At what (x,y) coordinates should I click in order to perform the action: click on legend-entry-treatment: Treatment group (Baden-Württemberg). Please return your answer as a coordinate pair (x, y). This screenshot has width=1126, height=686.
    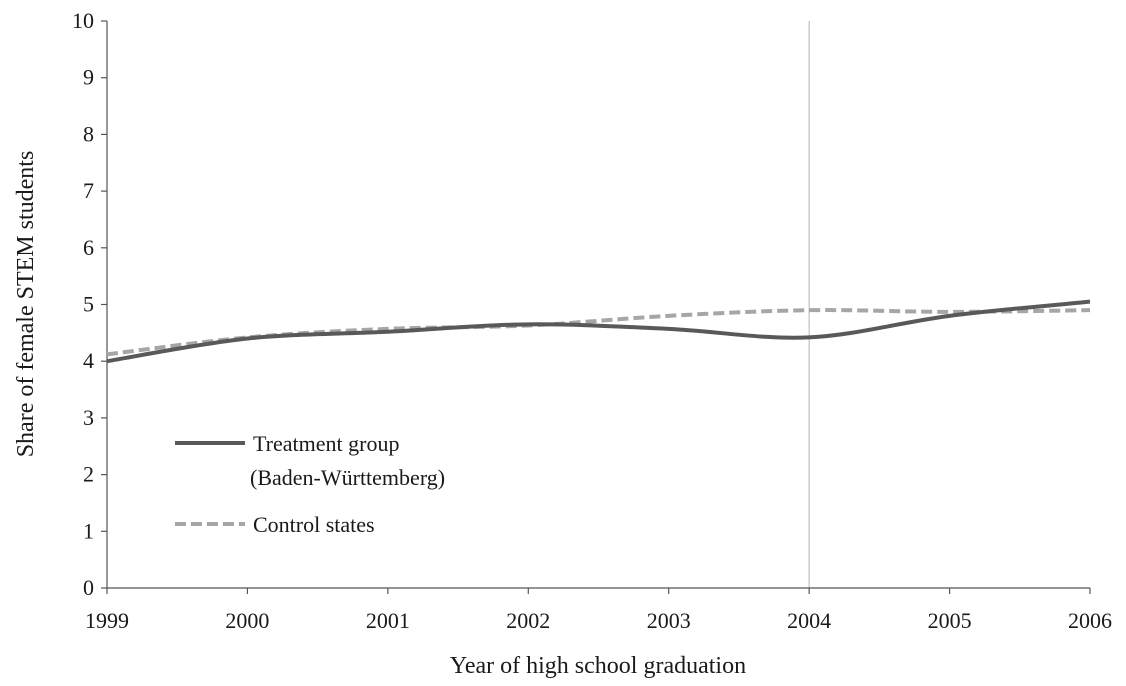
    Looking at the image, I should click on (310, 460).